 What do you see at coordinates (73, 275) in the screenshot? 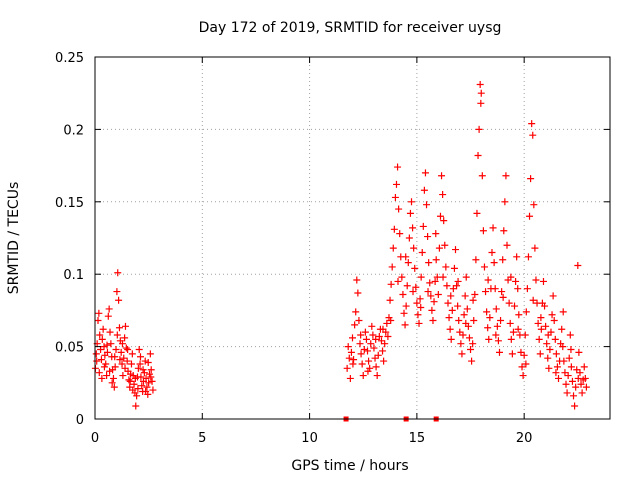
I see `y-tick-label: 0.1` at bounding box center [73, 275].